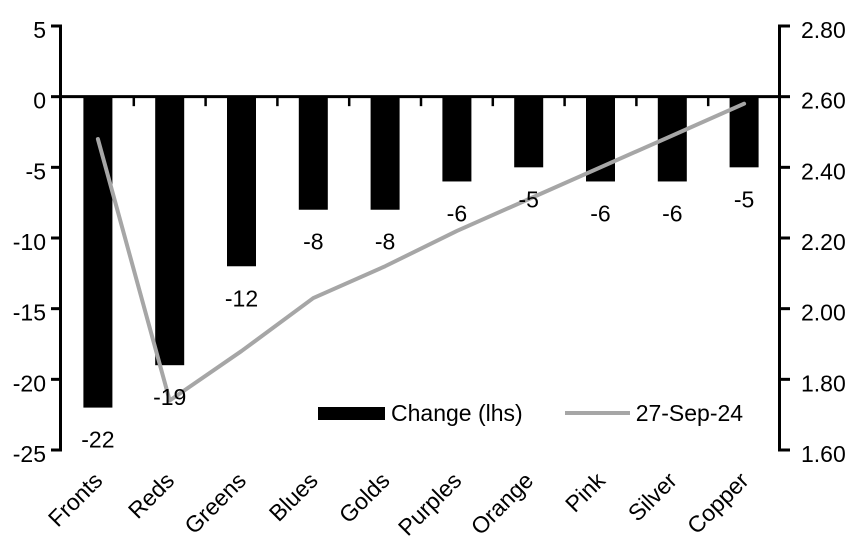  What do you see at coordinates (652, 496) in the screenshot?
I see `category-label: Silver` at bounding box center [652, 496].